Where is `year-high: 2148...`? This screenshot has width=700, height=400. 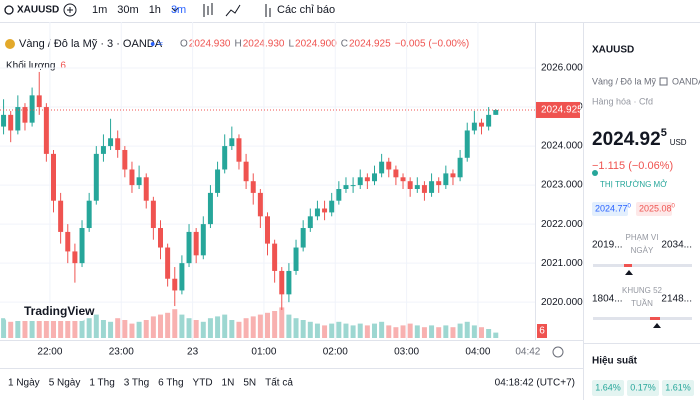
year-high: 2148... is located at coordinates (676, 299).